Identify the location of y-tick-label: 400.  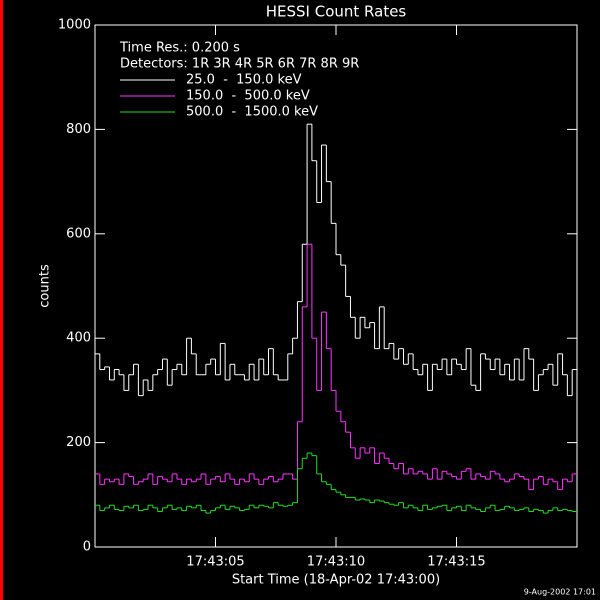
(78, 338).